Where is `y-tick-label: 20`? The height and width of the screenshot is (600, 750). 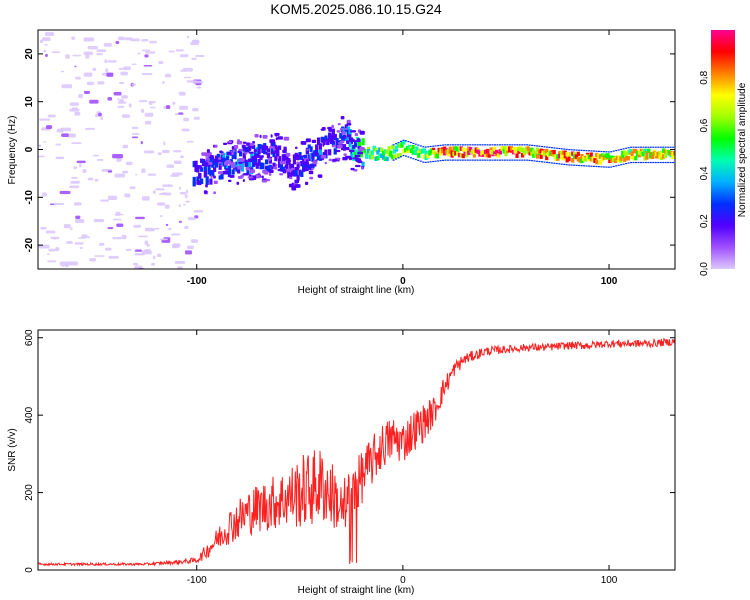 y-tick-label: 20 is located at coordinates (29, 54).